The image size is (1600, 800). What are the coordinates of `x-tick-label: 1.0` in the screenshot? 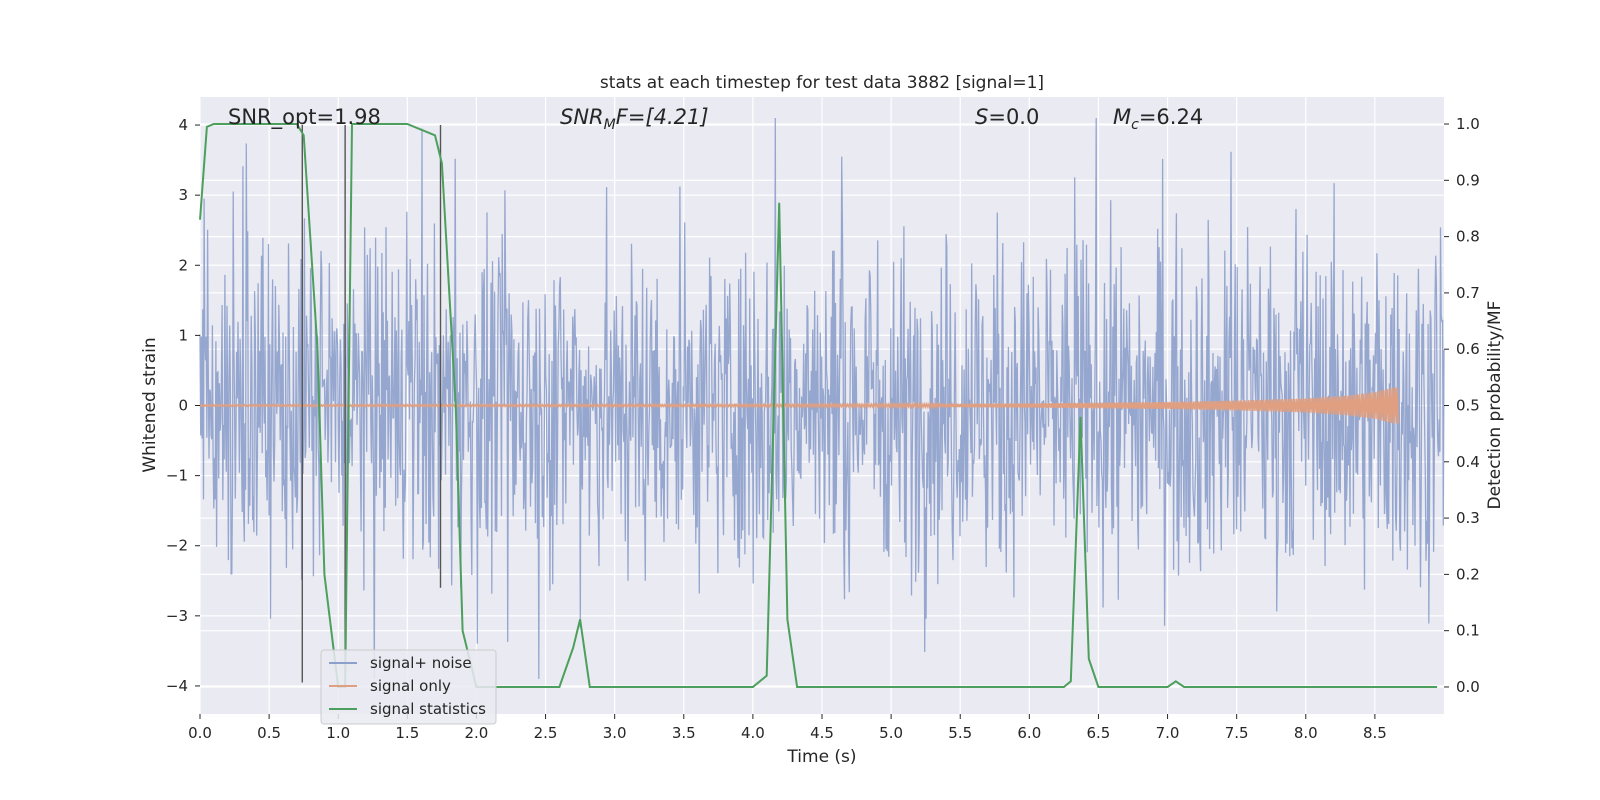 It's located at (338, 733).